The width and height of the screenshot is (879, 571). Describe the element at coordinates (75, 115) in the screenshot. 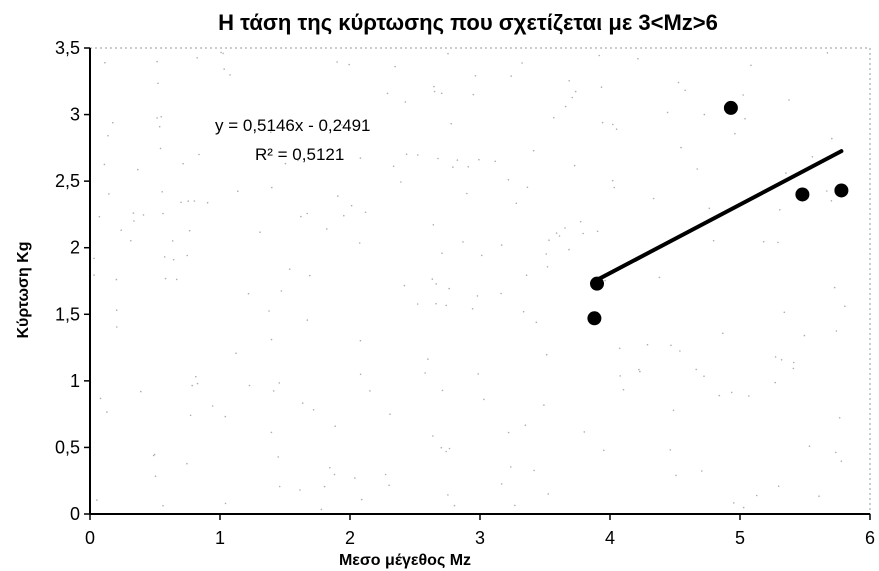

I see `y-tick-label: 3` at that location.